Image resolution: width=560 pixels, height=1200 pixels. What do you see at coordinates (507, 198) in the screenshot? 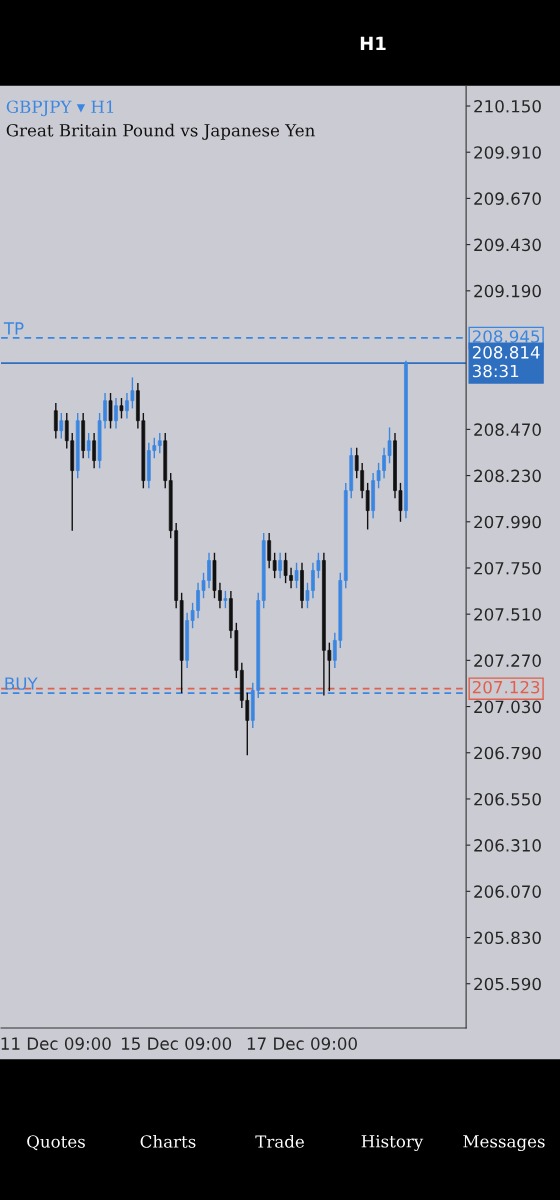
I see `y-tick-label: 209.670` at bounding box center [507, 198].